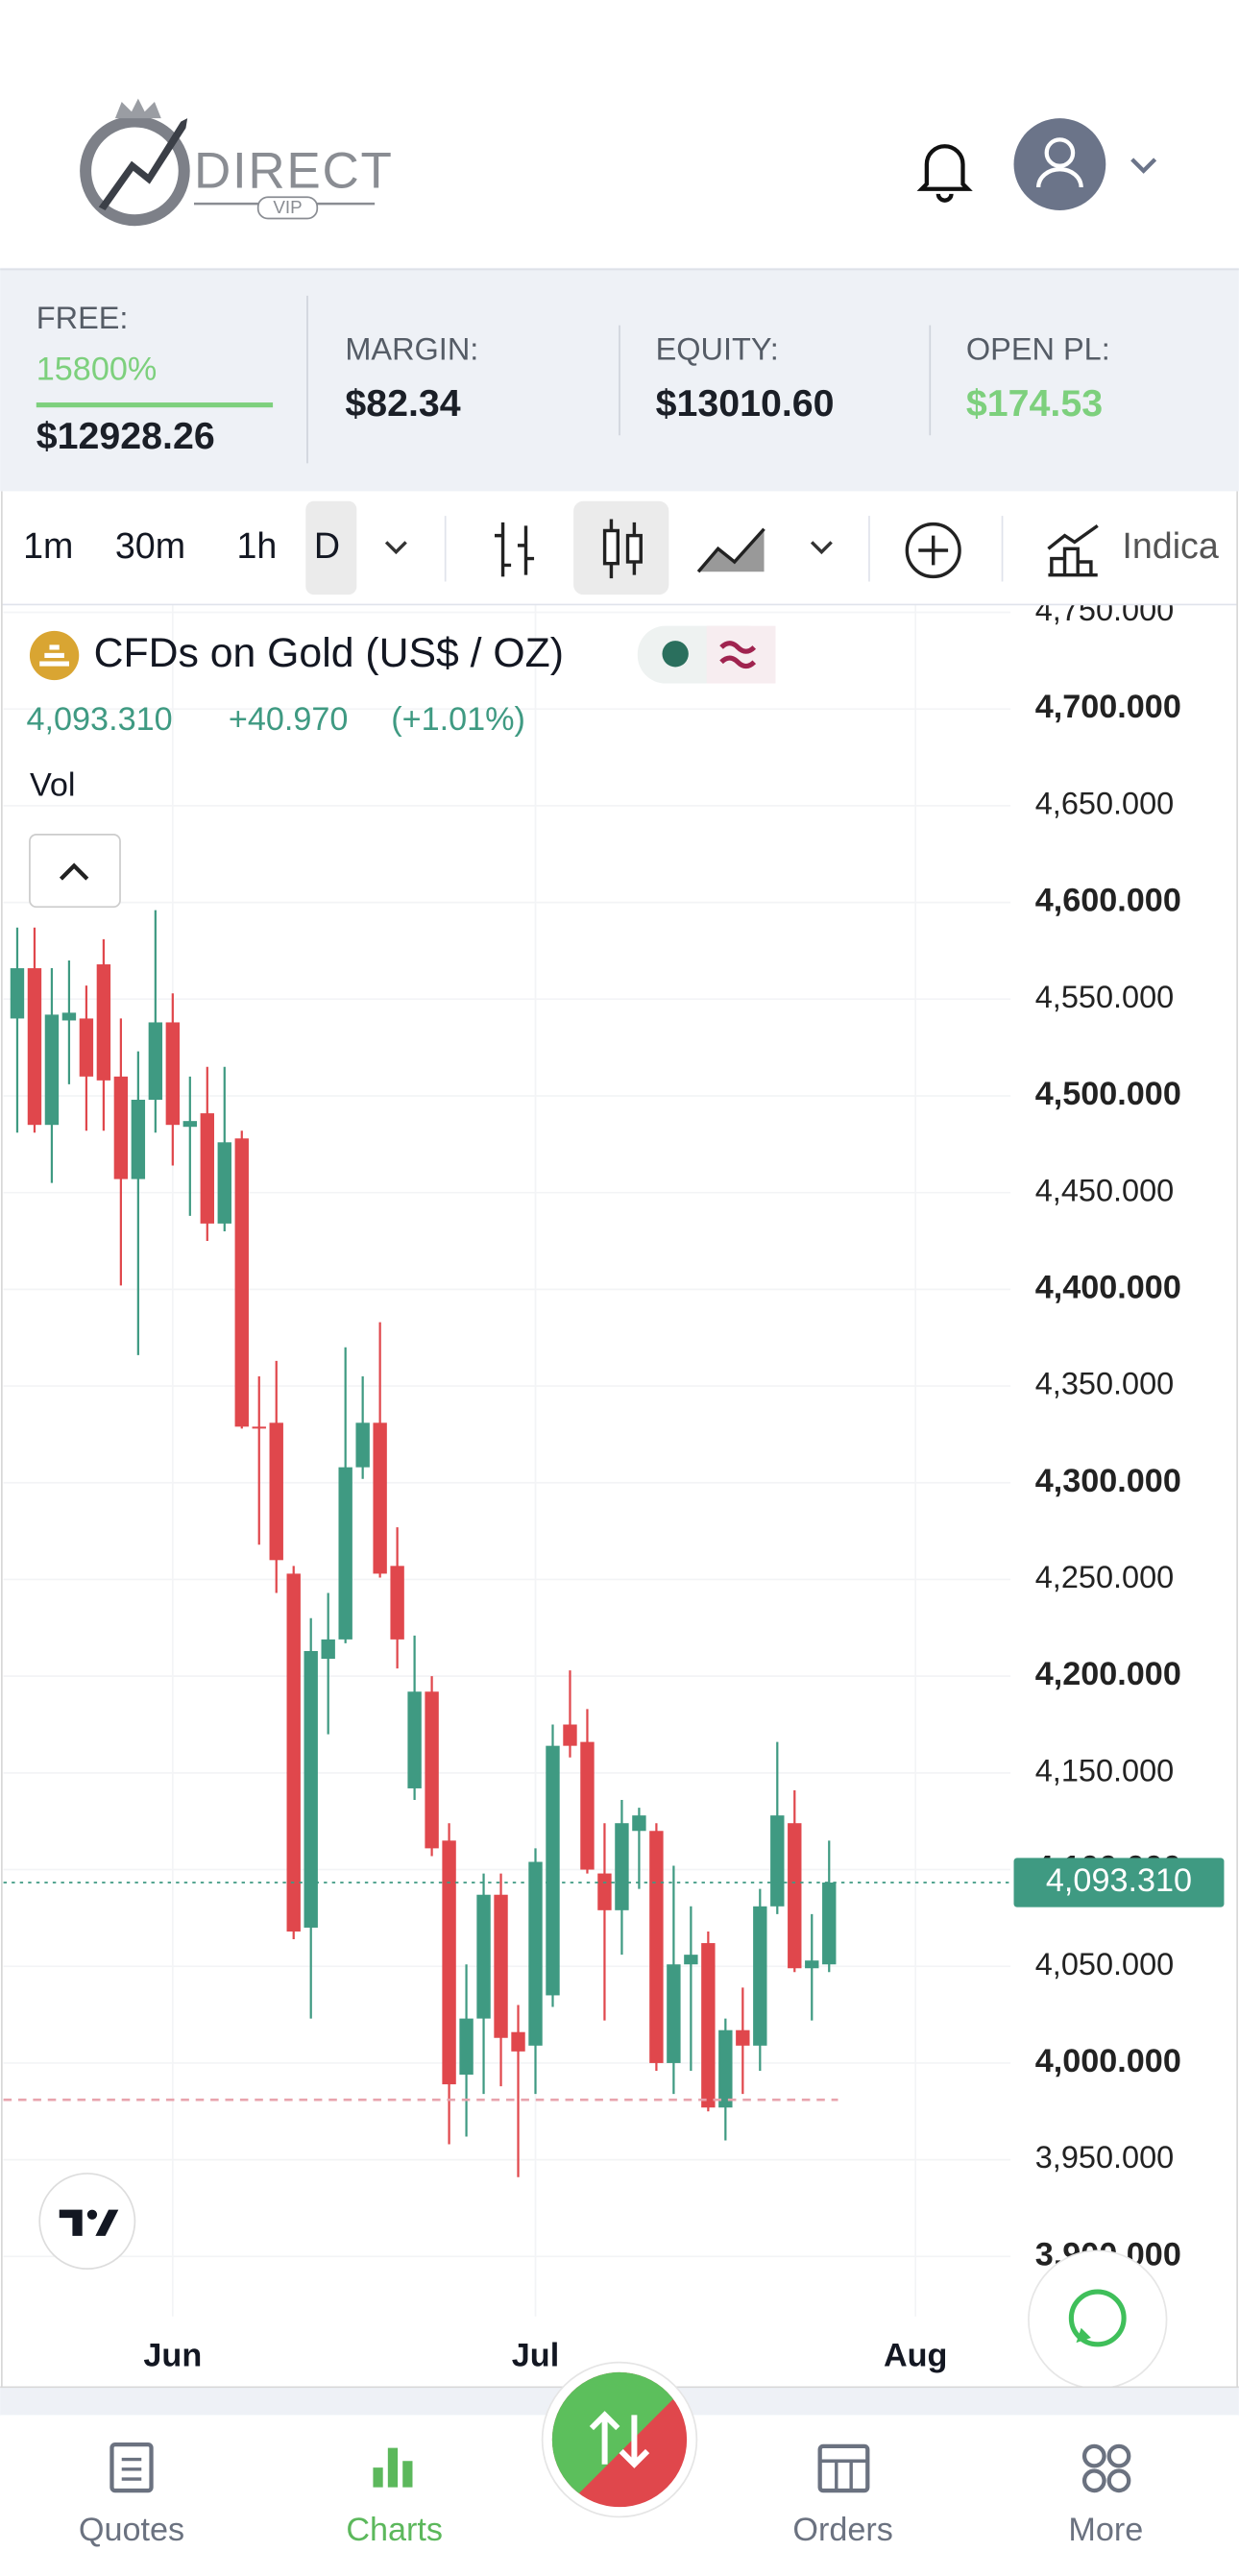  I want to click on compare-plus, so click(933, 550).